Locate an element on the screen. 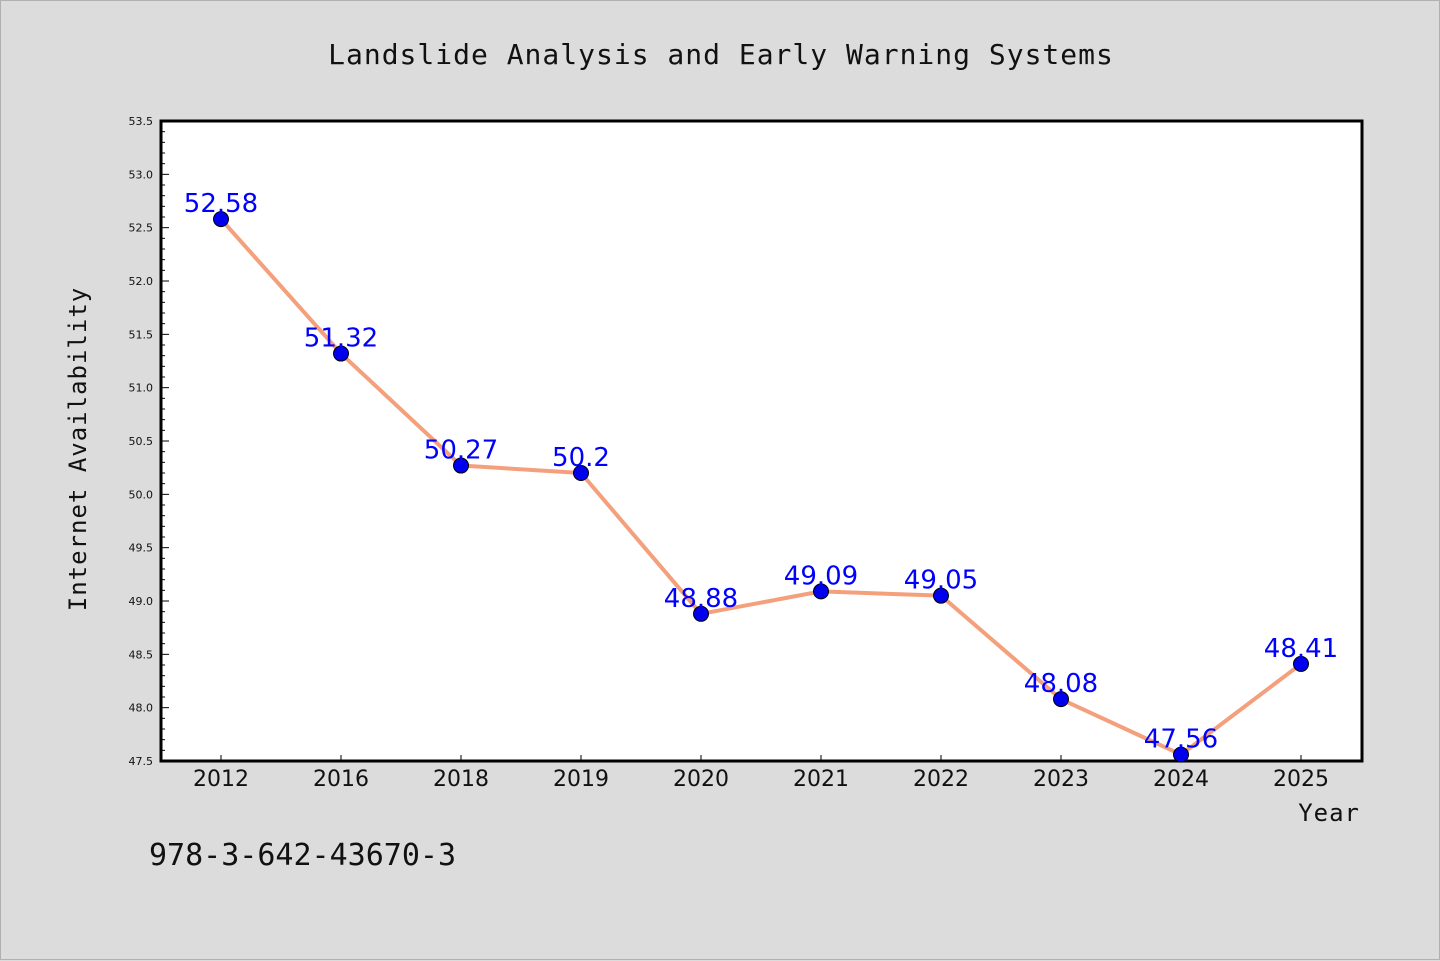  y-tick-label: 51.0 is located at coordinates (141, 388).